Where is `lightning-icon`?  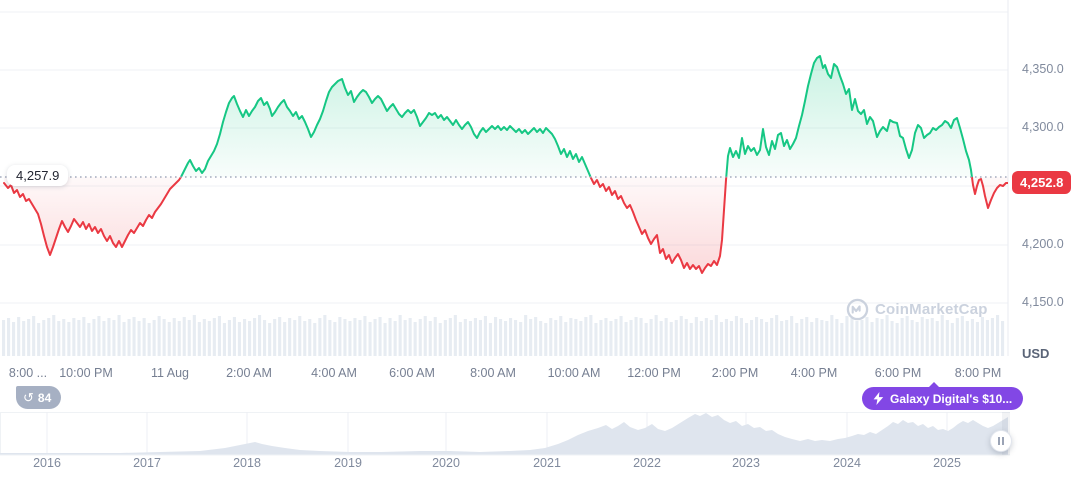
lightning-icon is located at coordinates (878, 398).